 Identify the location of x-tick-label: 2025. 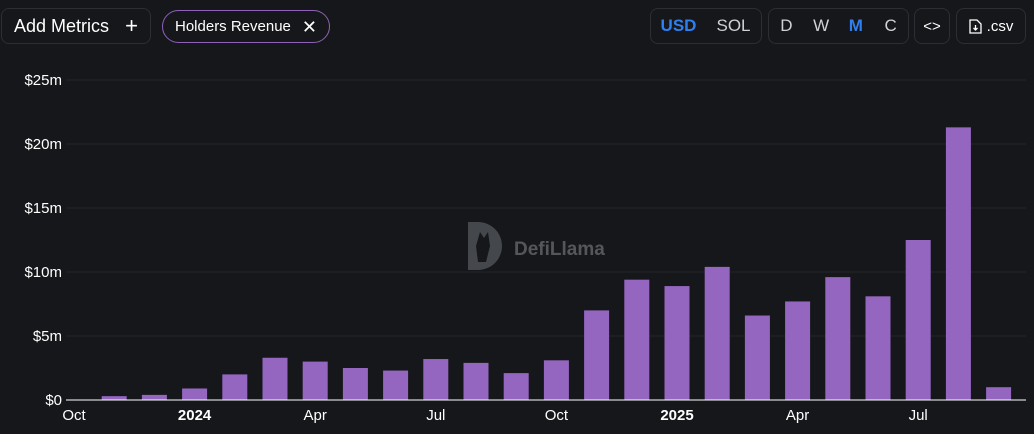
(676, 415).